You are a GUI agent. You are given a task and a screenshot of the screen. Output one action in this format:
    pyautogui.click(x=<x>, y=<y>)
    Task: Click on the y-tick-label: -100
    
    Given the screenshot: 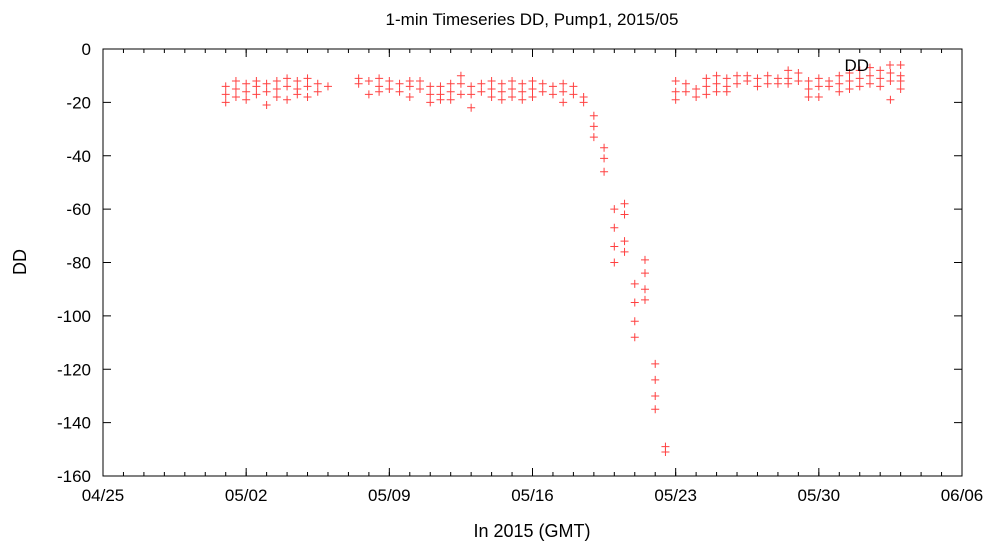 What is the action you would take?
    pyautogui.click(x=74, y=316)
    